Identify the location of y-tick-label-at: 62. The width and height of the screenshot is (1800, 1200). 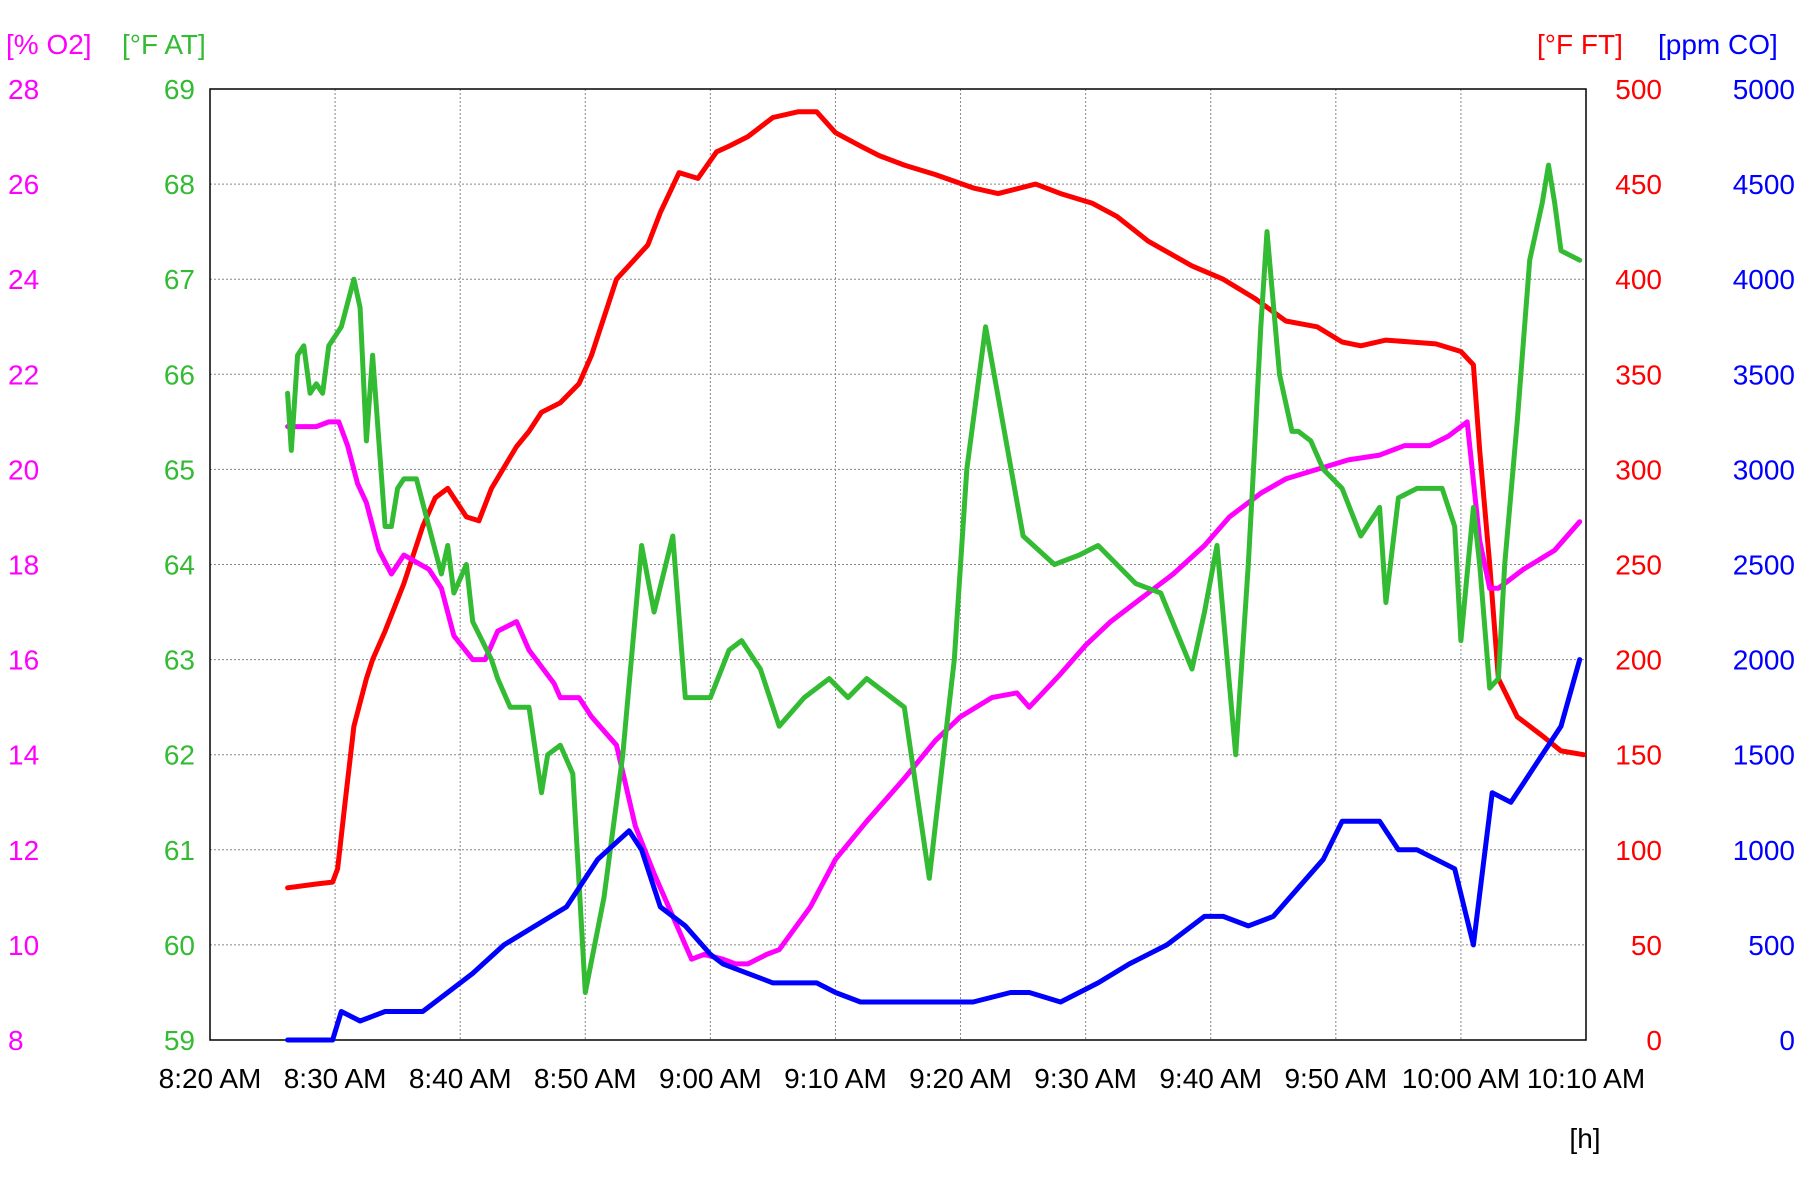
(179, 755).